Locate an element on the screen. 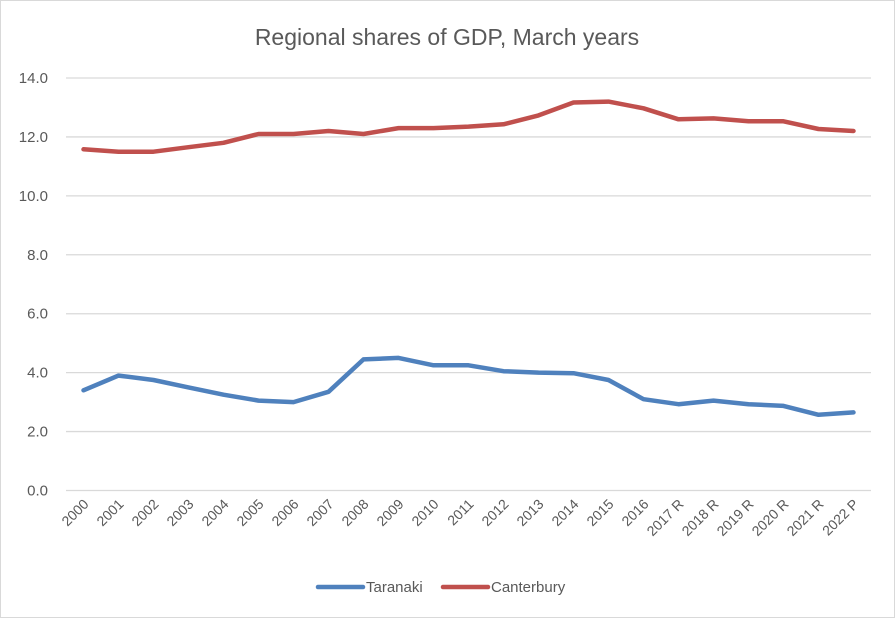 The height and width of the screenshot is (618, 895). x-tick-label: 2004 is located at coordinates (214, 512).